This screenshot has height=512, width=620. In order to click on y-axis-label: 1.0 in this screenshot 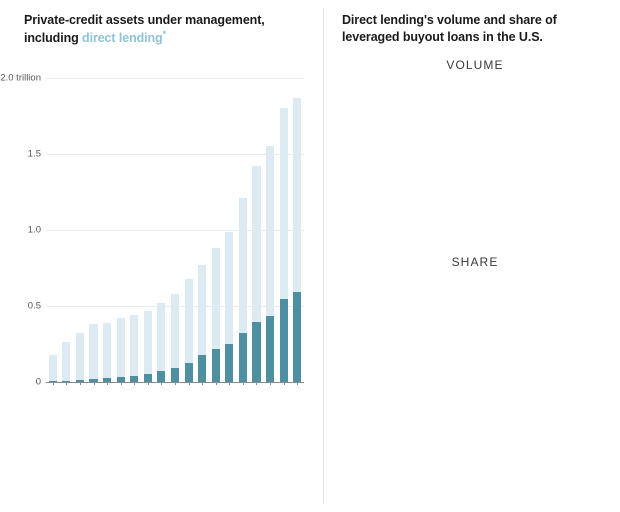, I will do `click(34, 230)`.